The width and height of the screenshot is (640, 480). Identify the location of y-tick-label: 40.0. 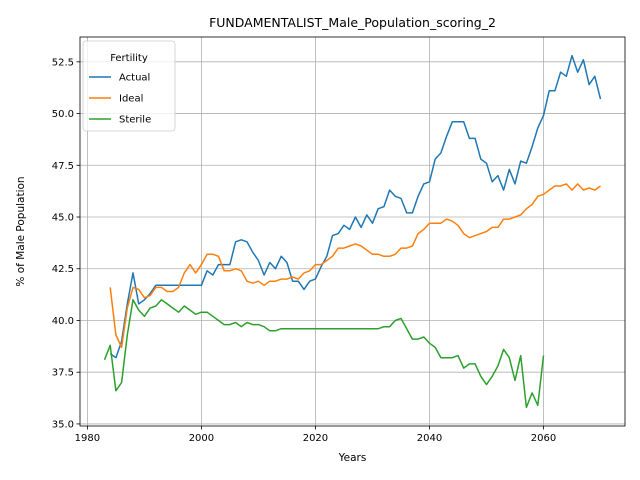
(63, 321).